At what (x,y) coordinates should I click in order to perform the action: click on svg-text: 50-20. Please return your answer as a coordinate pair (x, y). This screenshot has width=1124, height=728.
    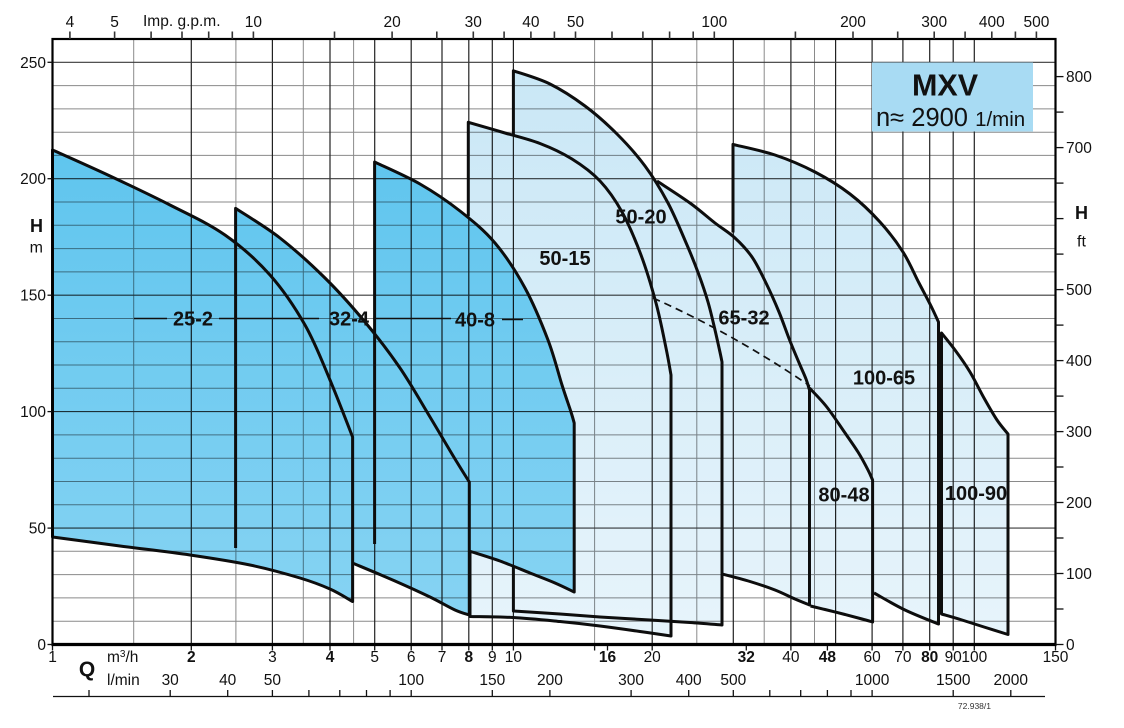
    Looking at the image, I should click on (640, 218).